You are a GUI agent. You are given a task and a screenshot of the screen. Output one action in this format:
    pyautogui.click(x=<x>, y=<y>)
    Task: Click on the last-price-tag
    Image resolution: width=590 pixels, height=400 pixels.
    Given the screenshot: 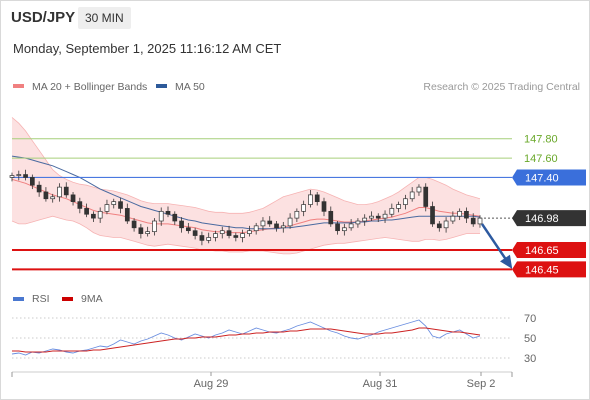 What is the action you would take?
    pyautogui.click(x=549, y=218)
    